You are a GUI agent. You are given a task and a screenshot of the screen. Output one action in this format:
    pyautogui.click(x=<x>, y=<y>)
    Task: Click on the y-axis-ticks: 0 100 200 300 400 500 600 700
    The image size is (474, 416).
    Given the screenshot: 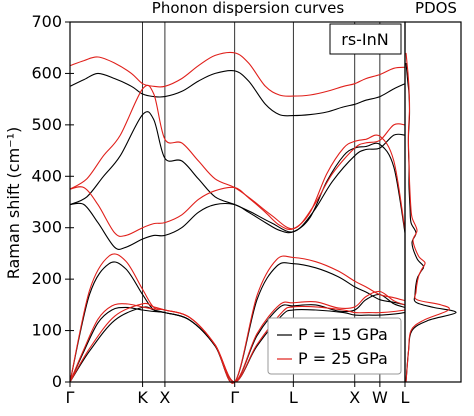 What is the action you would take?
    pyautogui.click(x=52, y=201)
    